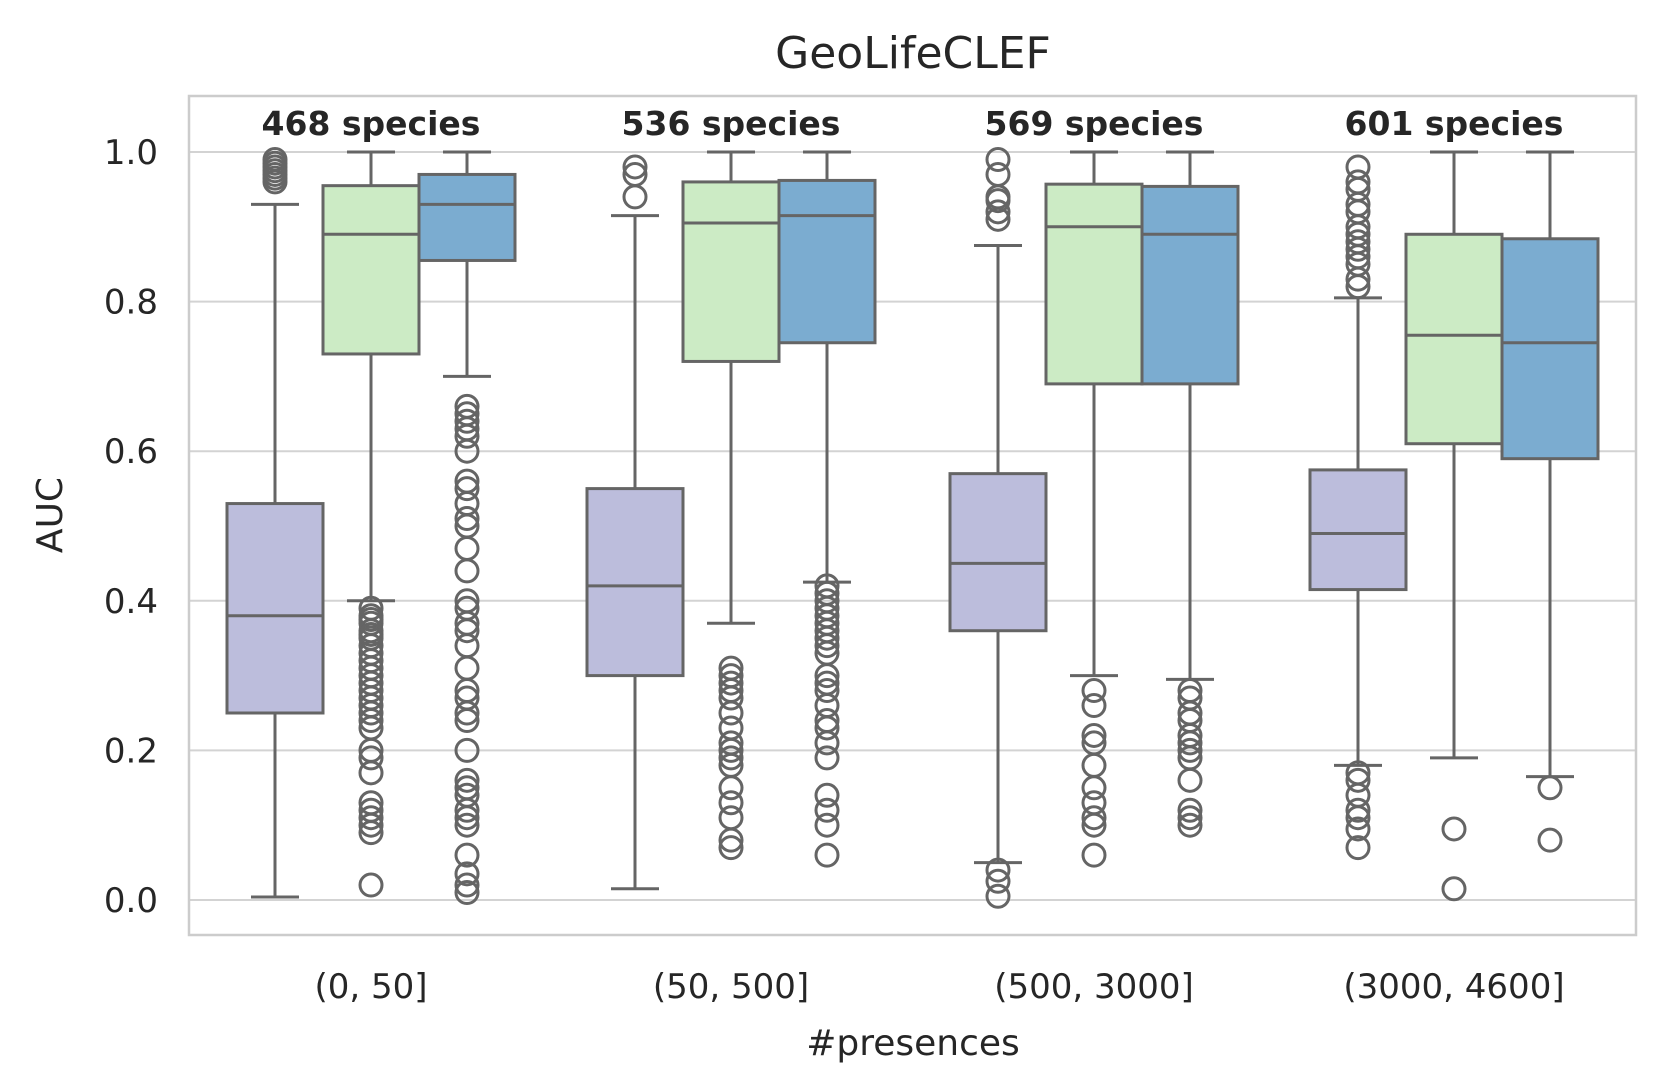  I want to click on x-tick-label-2: (500, 3000], so click(1094, 987).